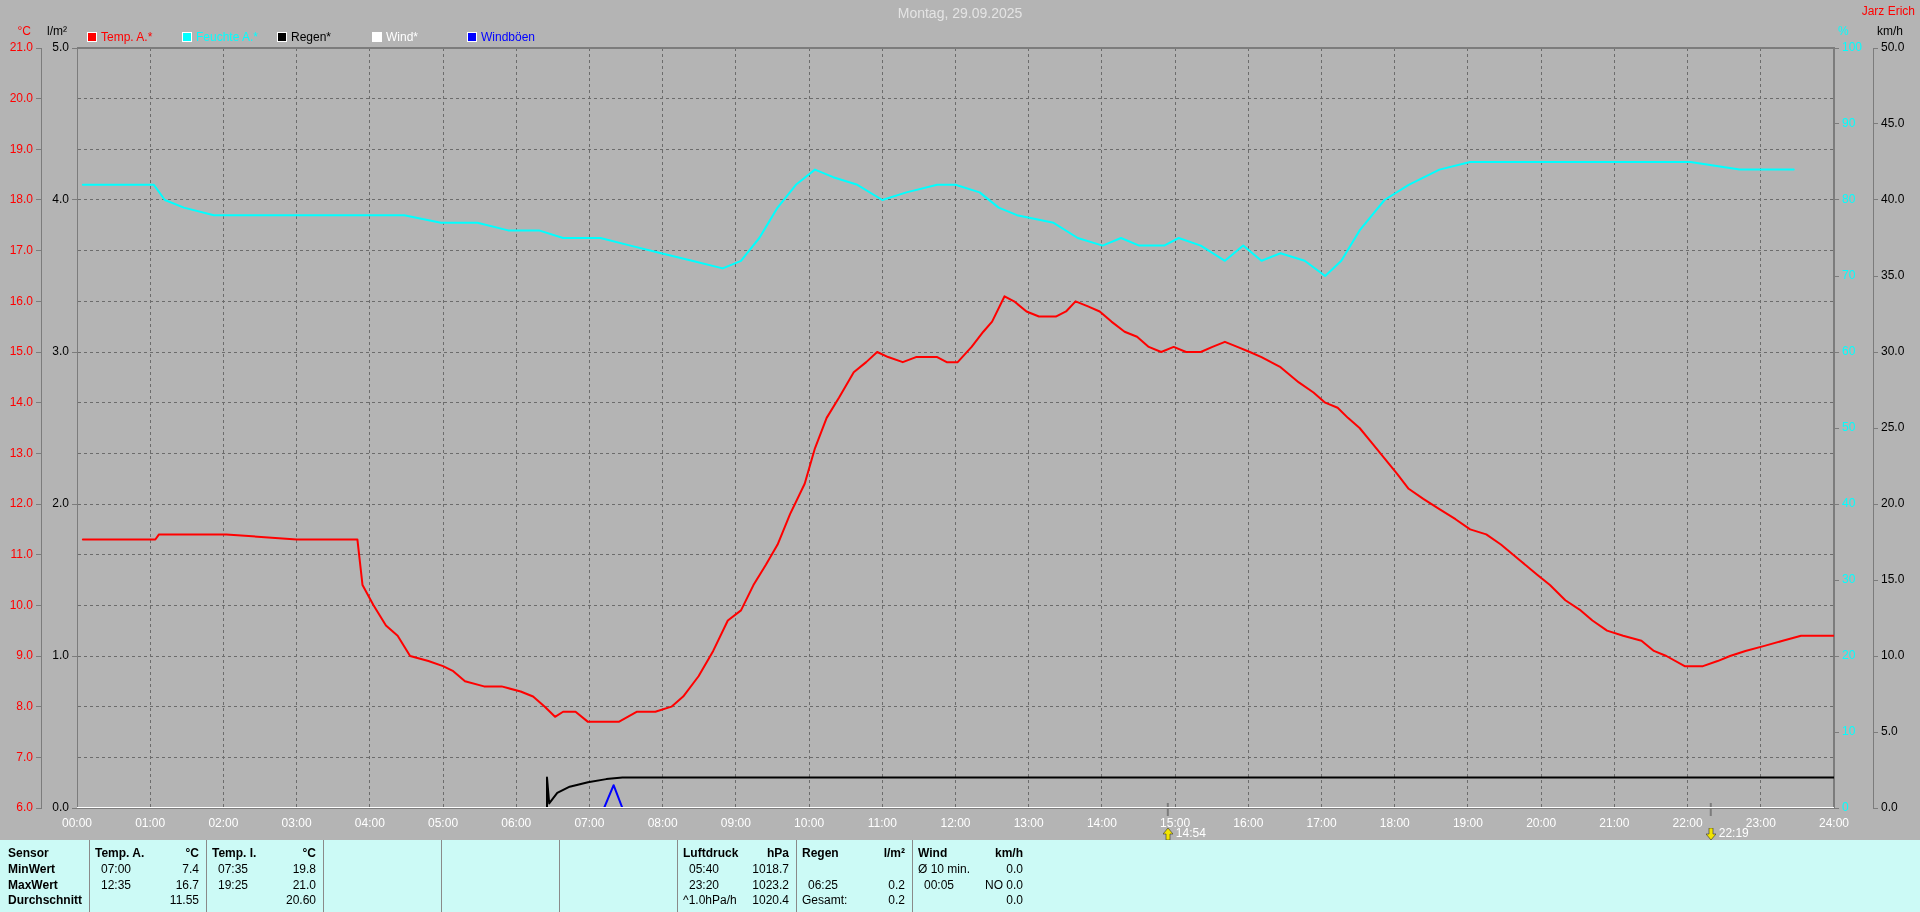 Image resolution: width=1920 pixels, height=912 pixels. What do you see at coordinates (939, 885) in the screenshot?
I see `text: 00:05` at bounding box center [939, 885].